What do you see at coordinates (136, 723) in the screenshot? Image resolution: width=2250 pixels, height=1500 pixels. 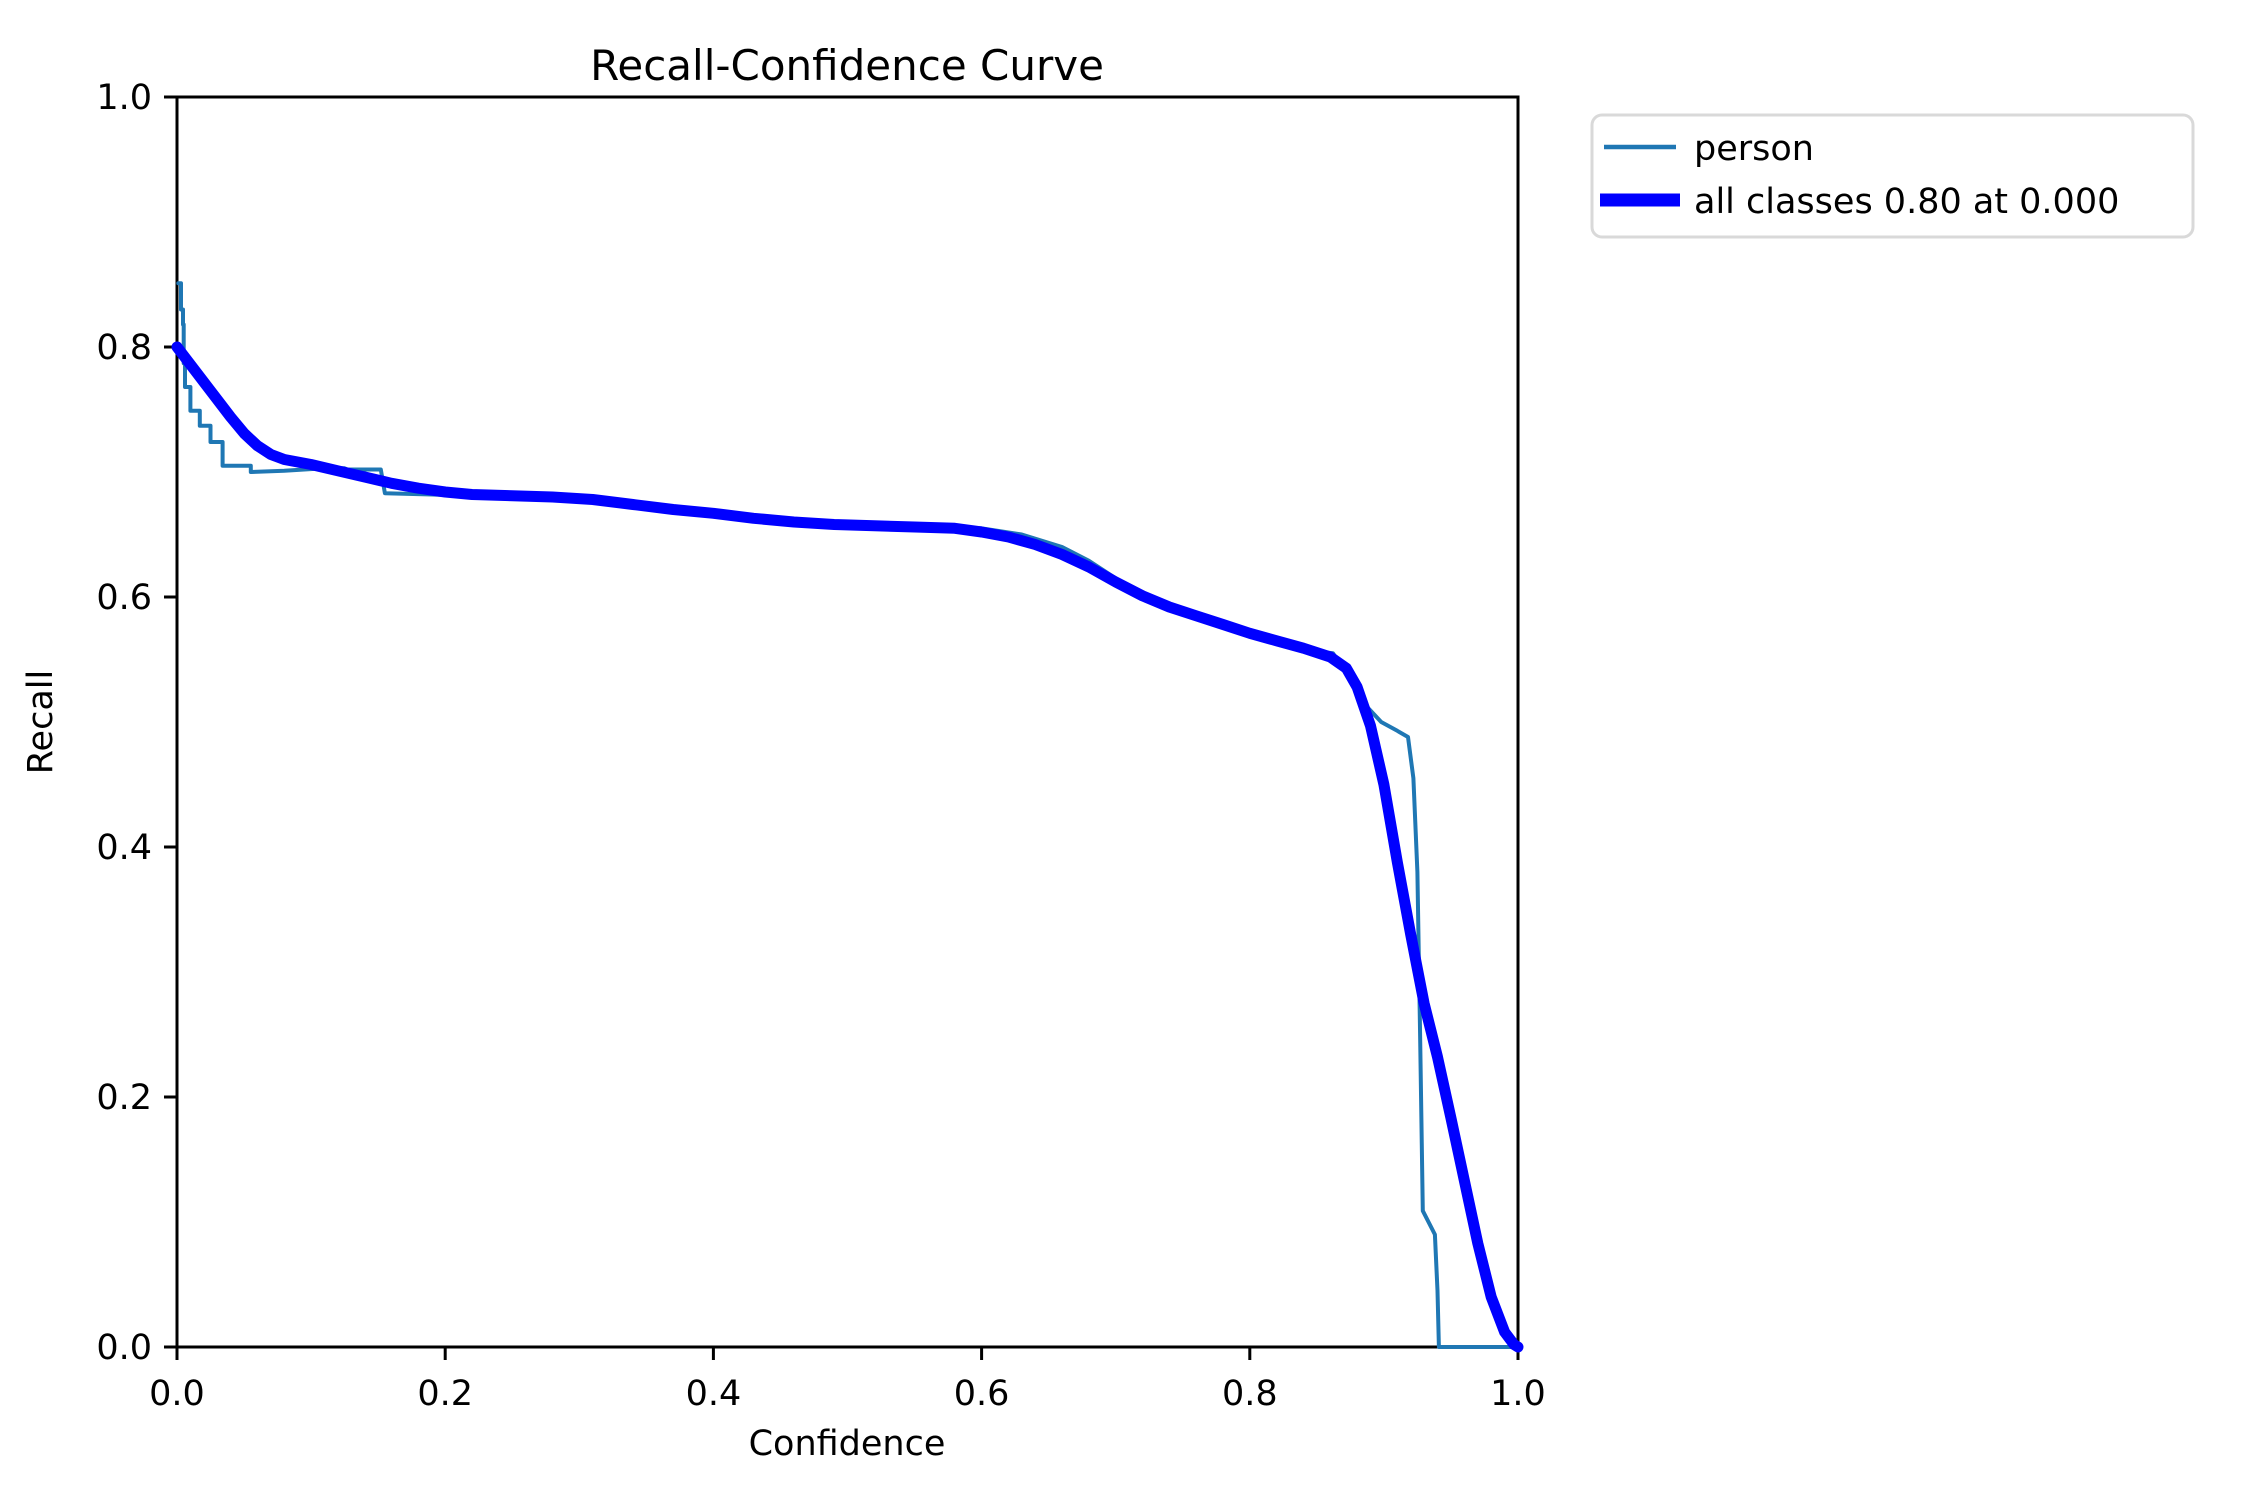 I see `y-axis-ticks: 0.0 0.2 0.4 0.6 0.8 1.0` at bounding box center [136, 723].